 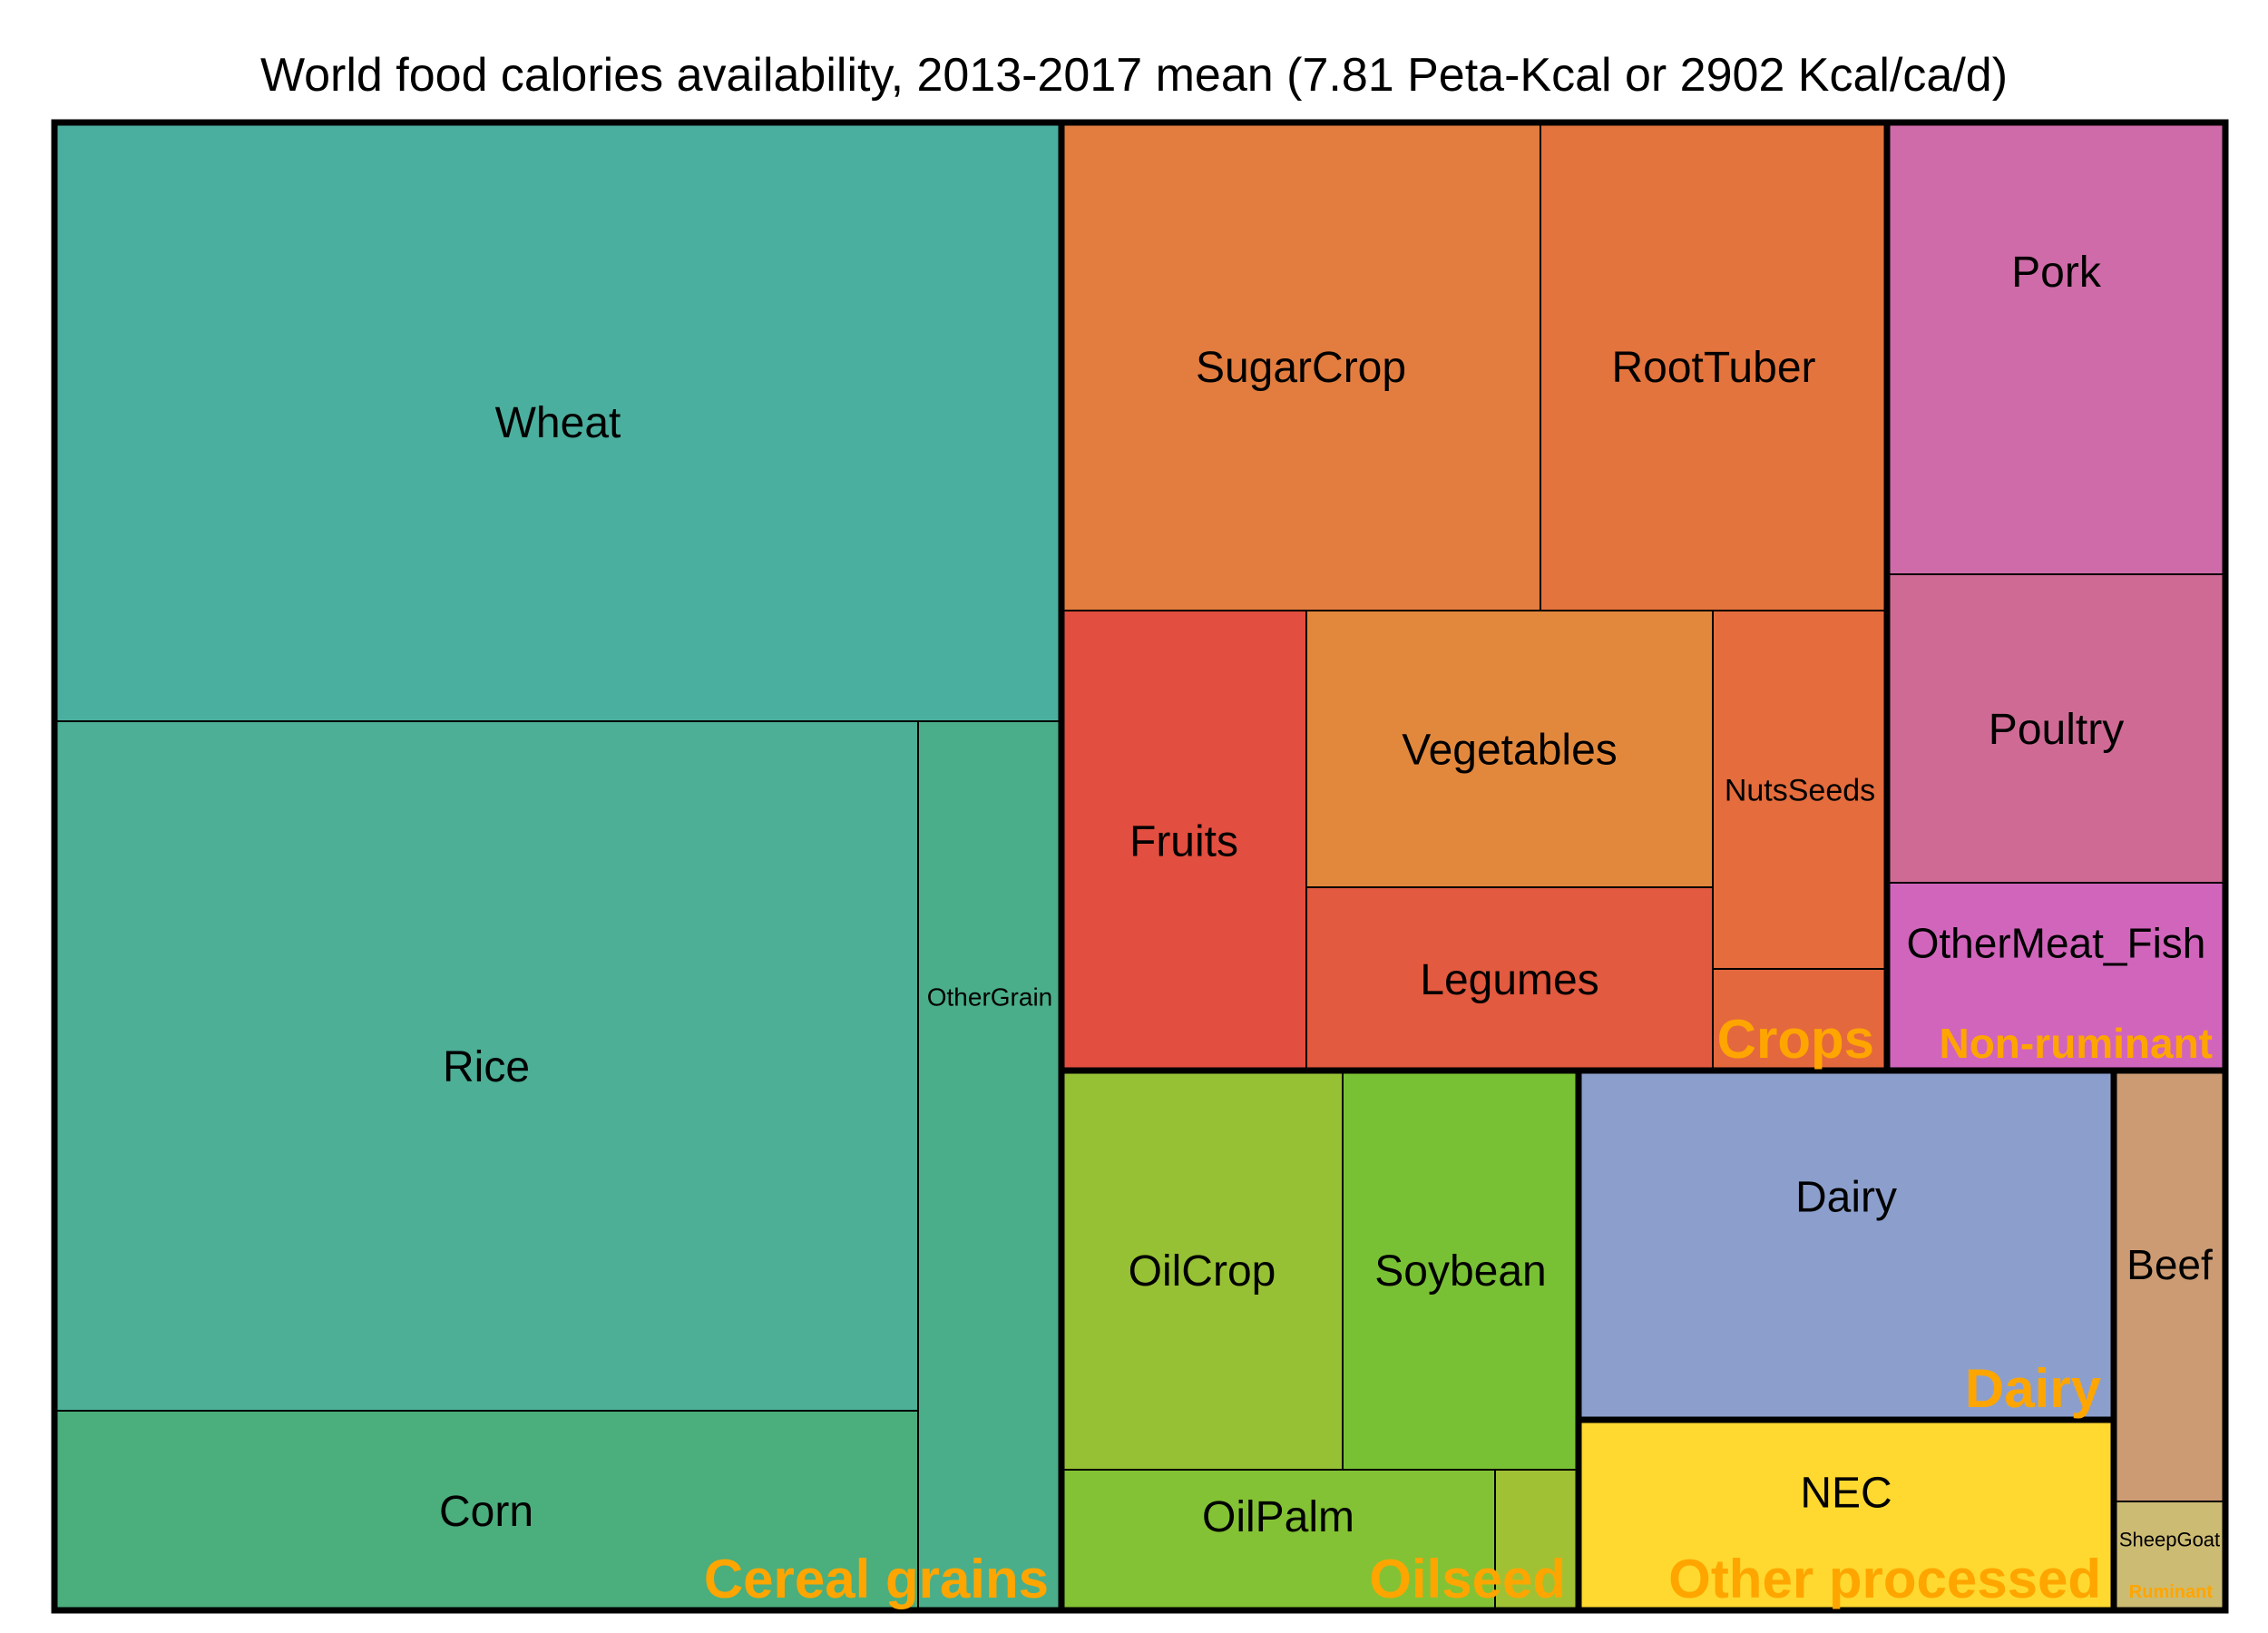 What do you see at coordinates (1885, 1579) in the screenshot?
I see `group-label-other-processed: Other processed` at bounding box center [1885, 1579].